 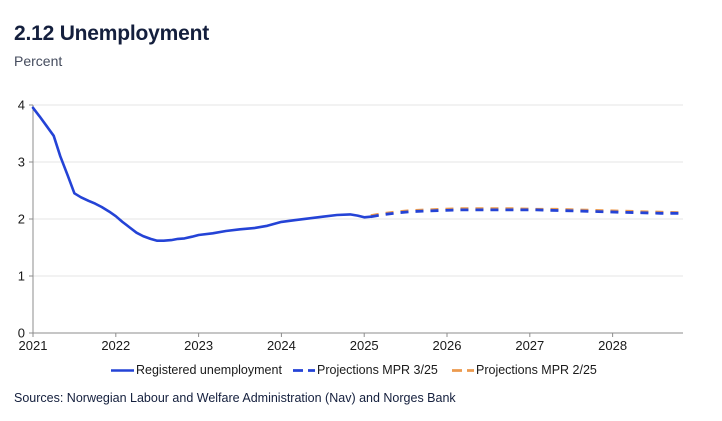 I want to click on y-tick-label-4: 4, so click(x=21, y=105).